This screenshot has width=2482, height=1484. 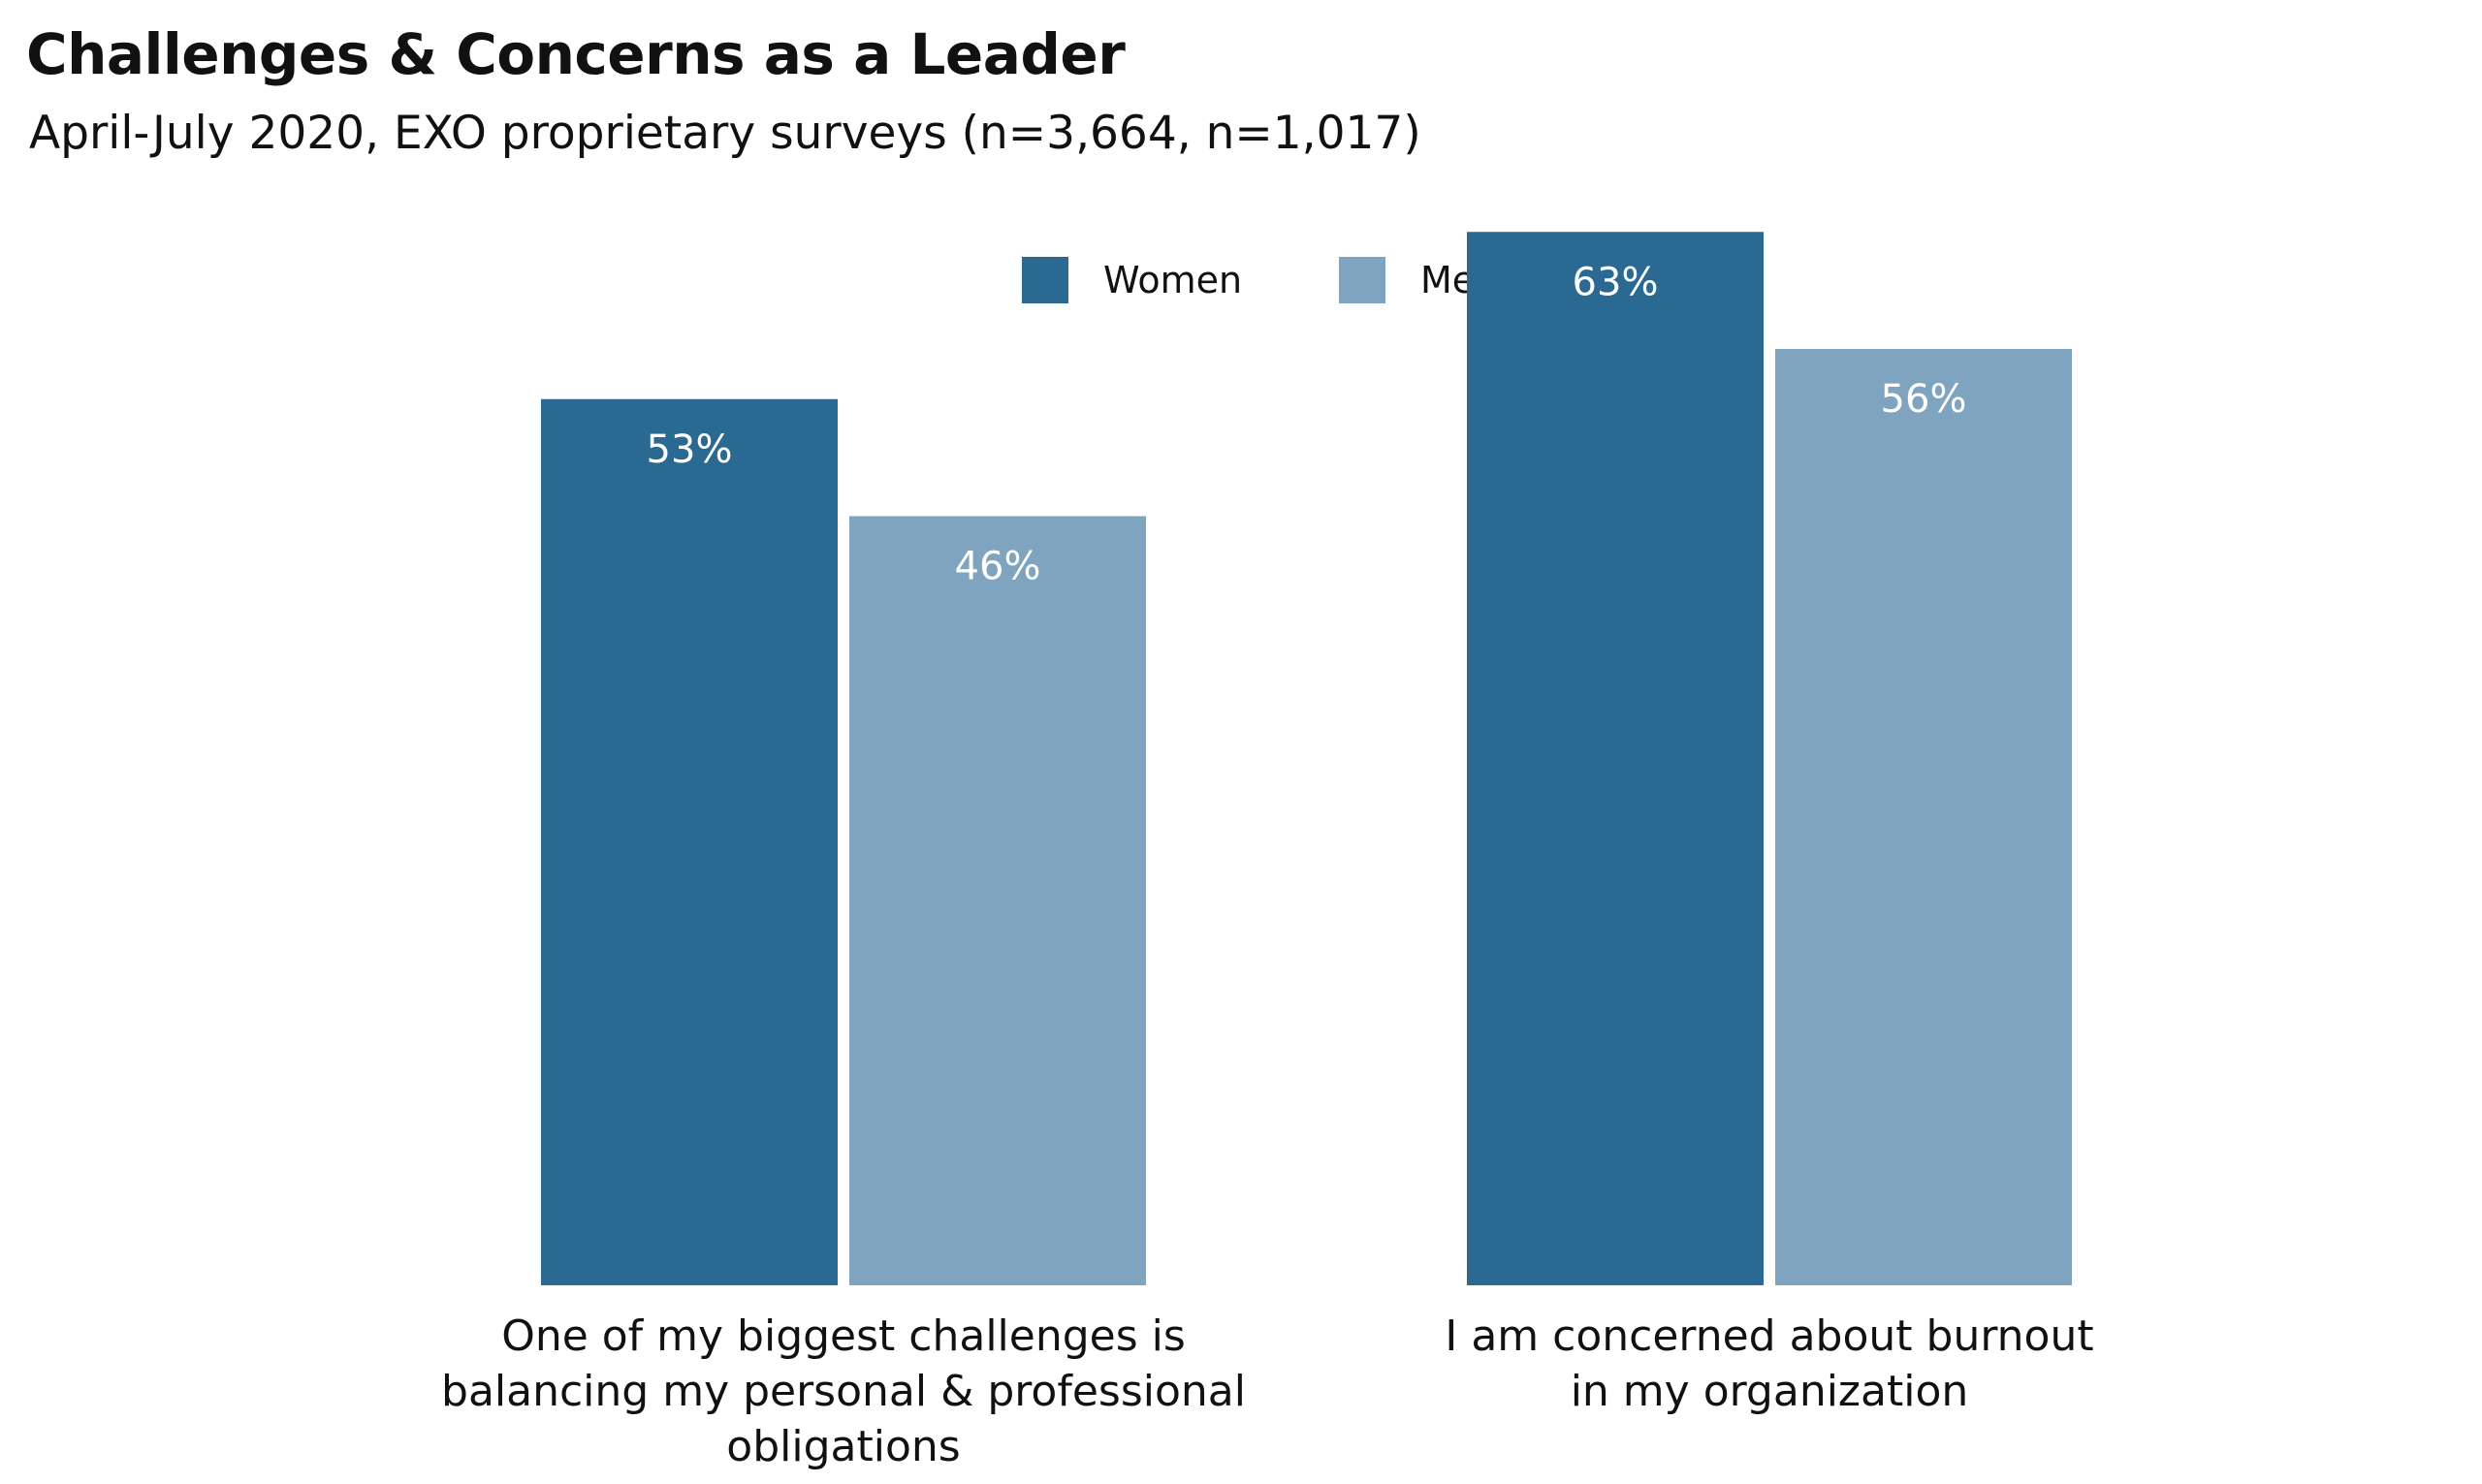 What do you see at coordinates (1924, 399) in the screenshot?
I see `value-label-men-2: 56%` at bounding box center [1924, 399].